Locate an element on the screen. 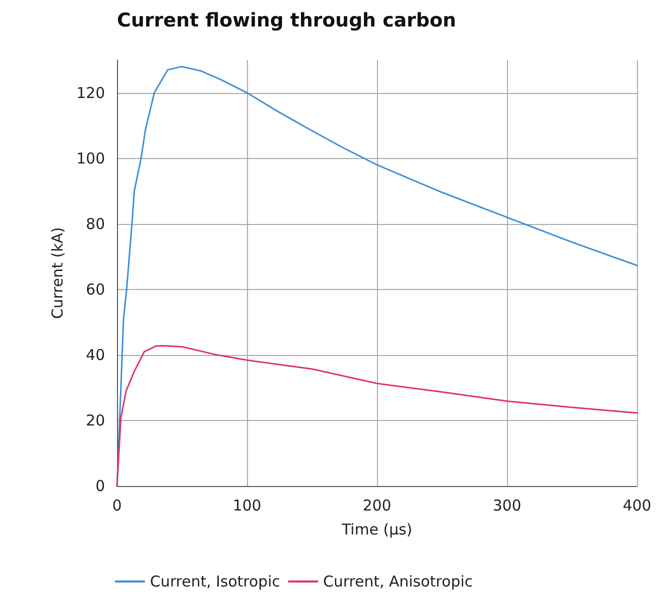  x-tick-label: 0 is located at coordinates (117, 505).